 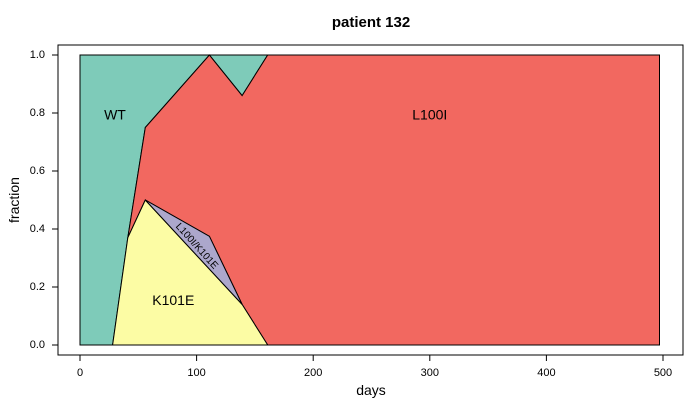 I want to click on y-axis-label: fraction, so click(x=14, y=200).